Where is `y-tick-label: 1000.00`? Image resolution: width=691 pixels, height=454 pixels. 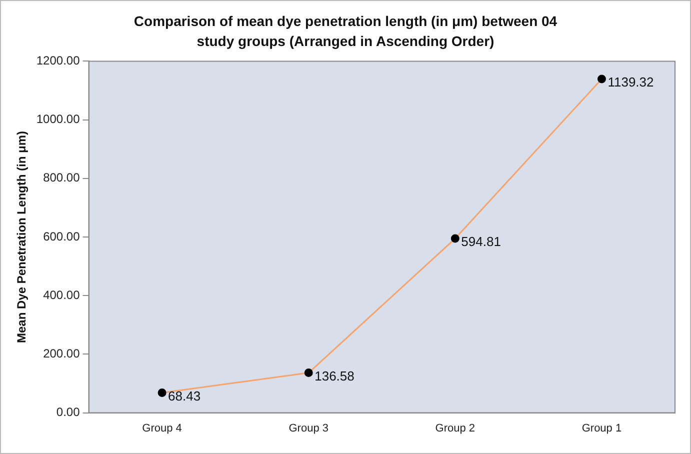 y-tick-label: 1000.00 is located at coordinates (58, 119).